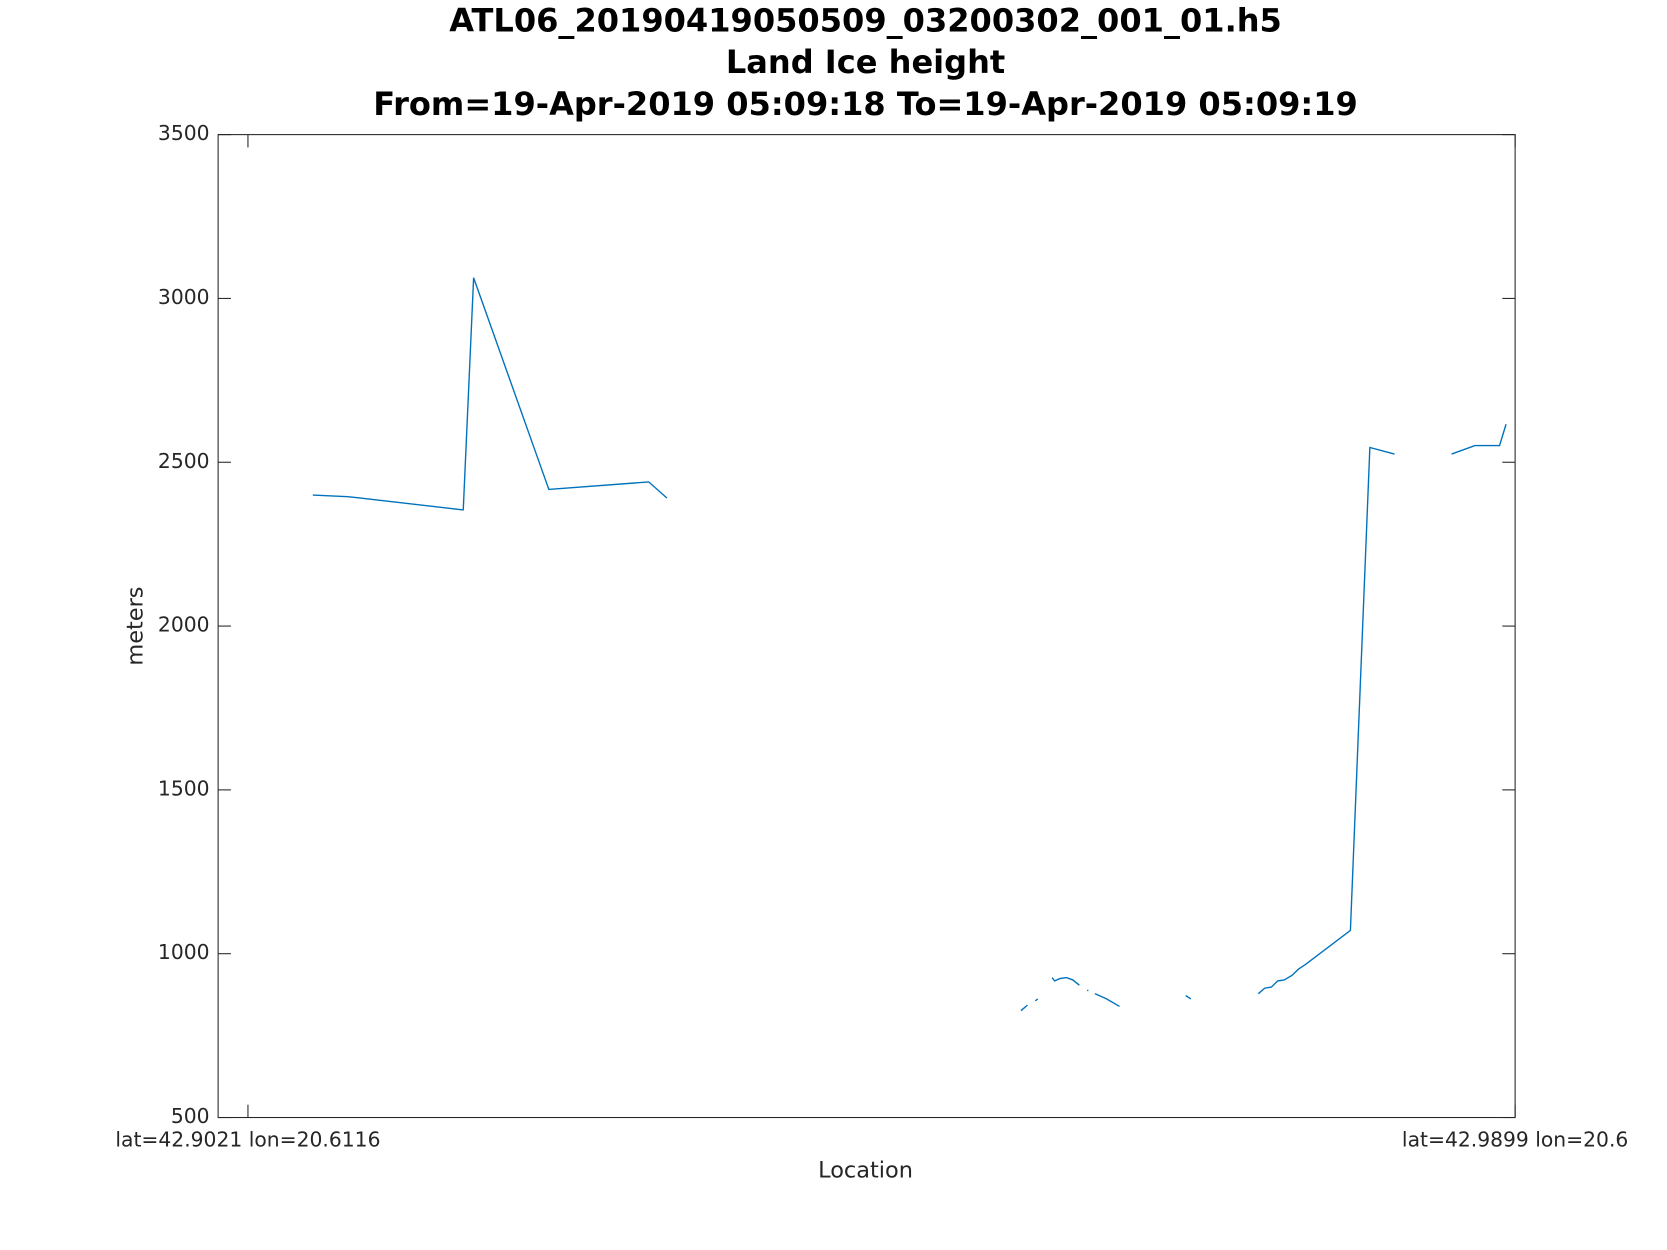 This screenshot has height=1250, width=1667. What do you see at coordinates (184, 952) in the screenshot?
I see `y-tick-label: 1000` at bounding box center [184, 952].